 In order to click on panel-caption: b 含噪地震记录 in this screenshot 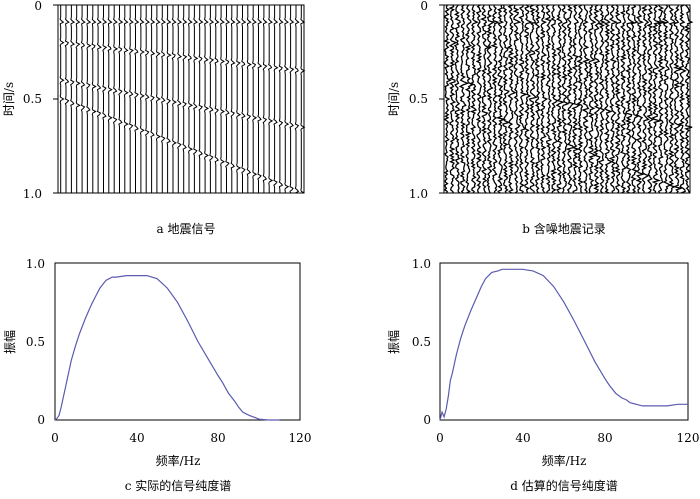, I will do `click(564, 228)`.